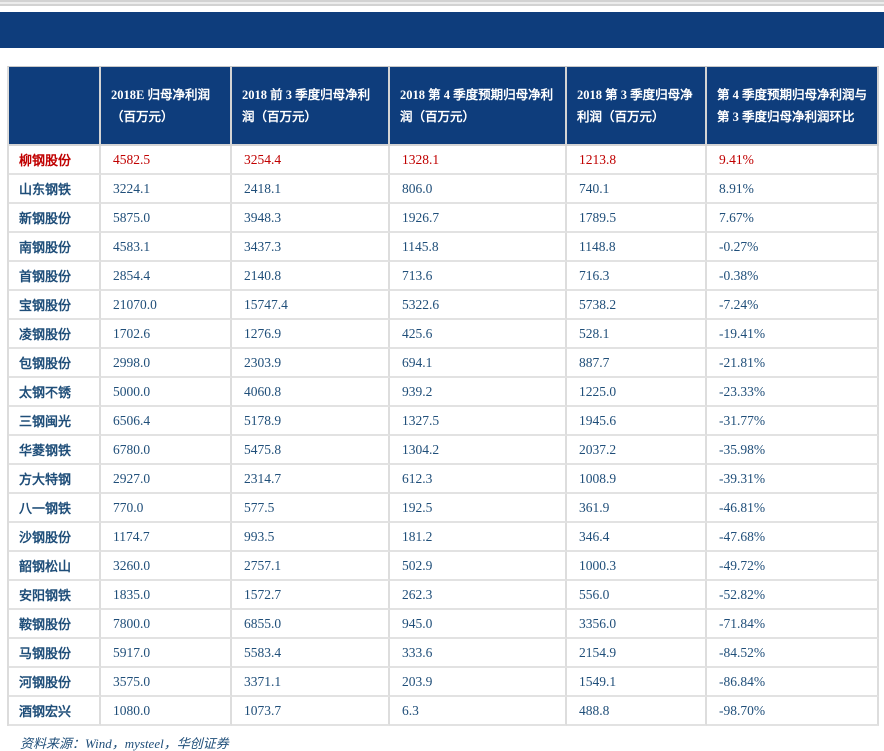 This screenshot has height=751, width=884. Describe the element at coordinates (55, 276) in the screenshot. I see `company-name-cell: 首钢股份` at that location.